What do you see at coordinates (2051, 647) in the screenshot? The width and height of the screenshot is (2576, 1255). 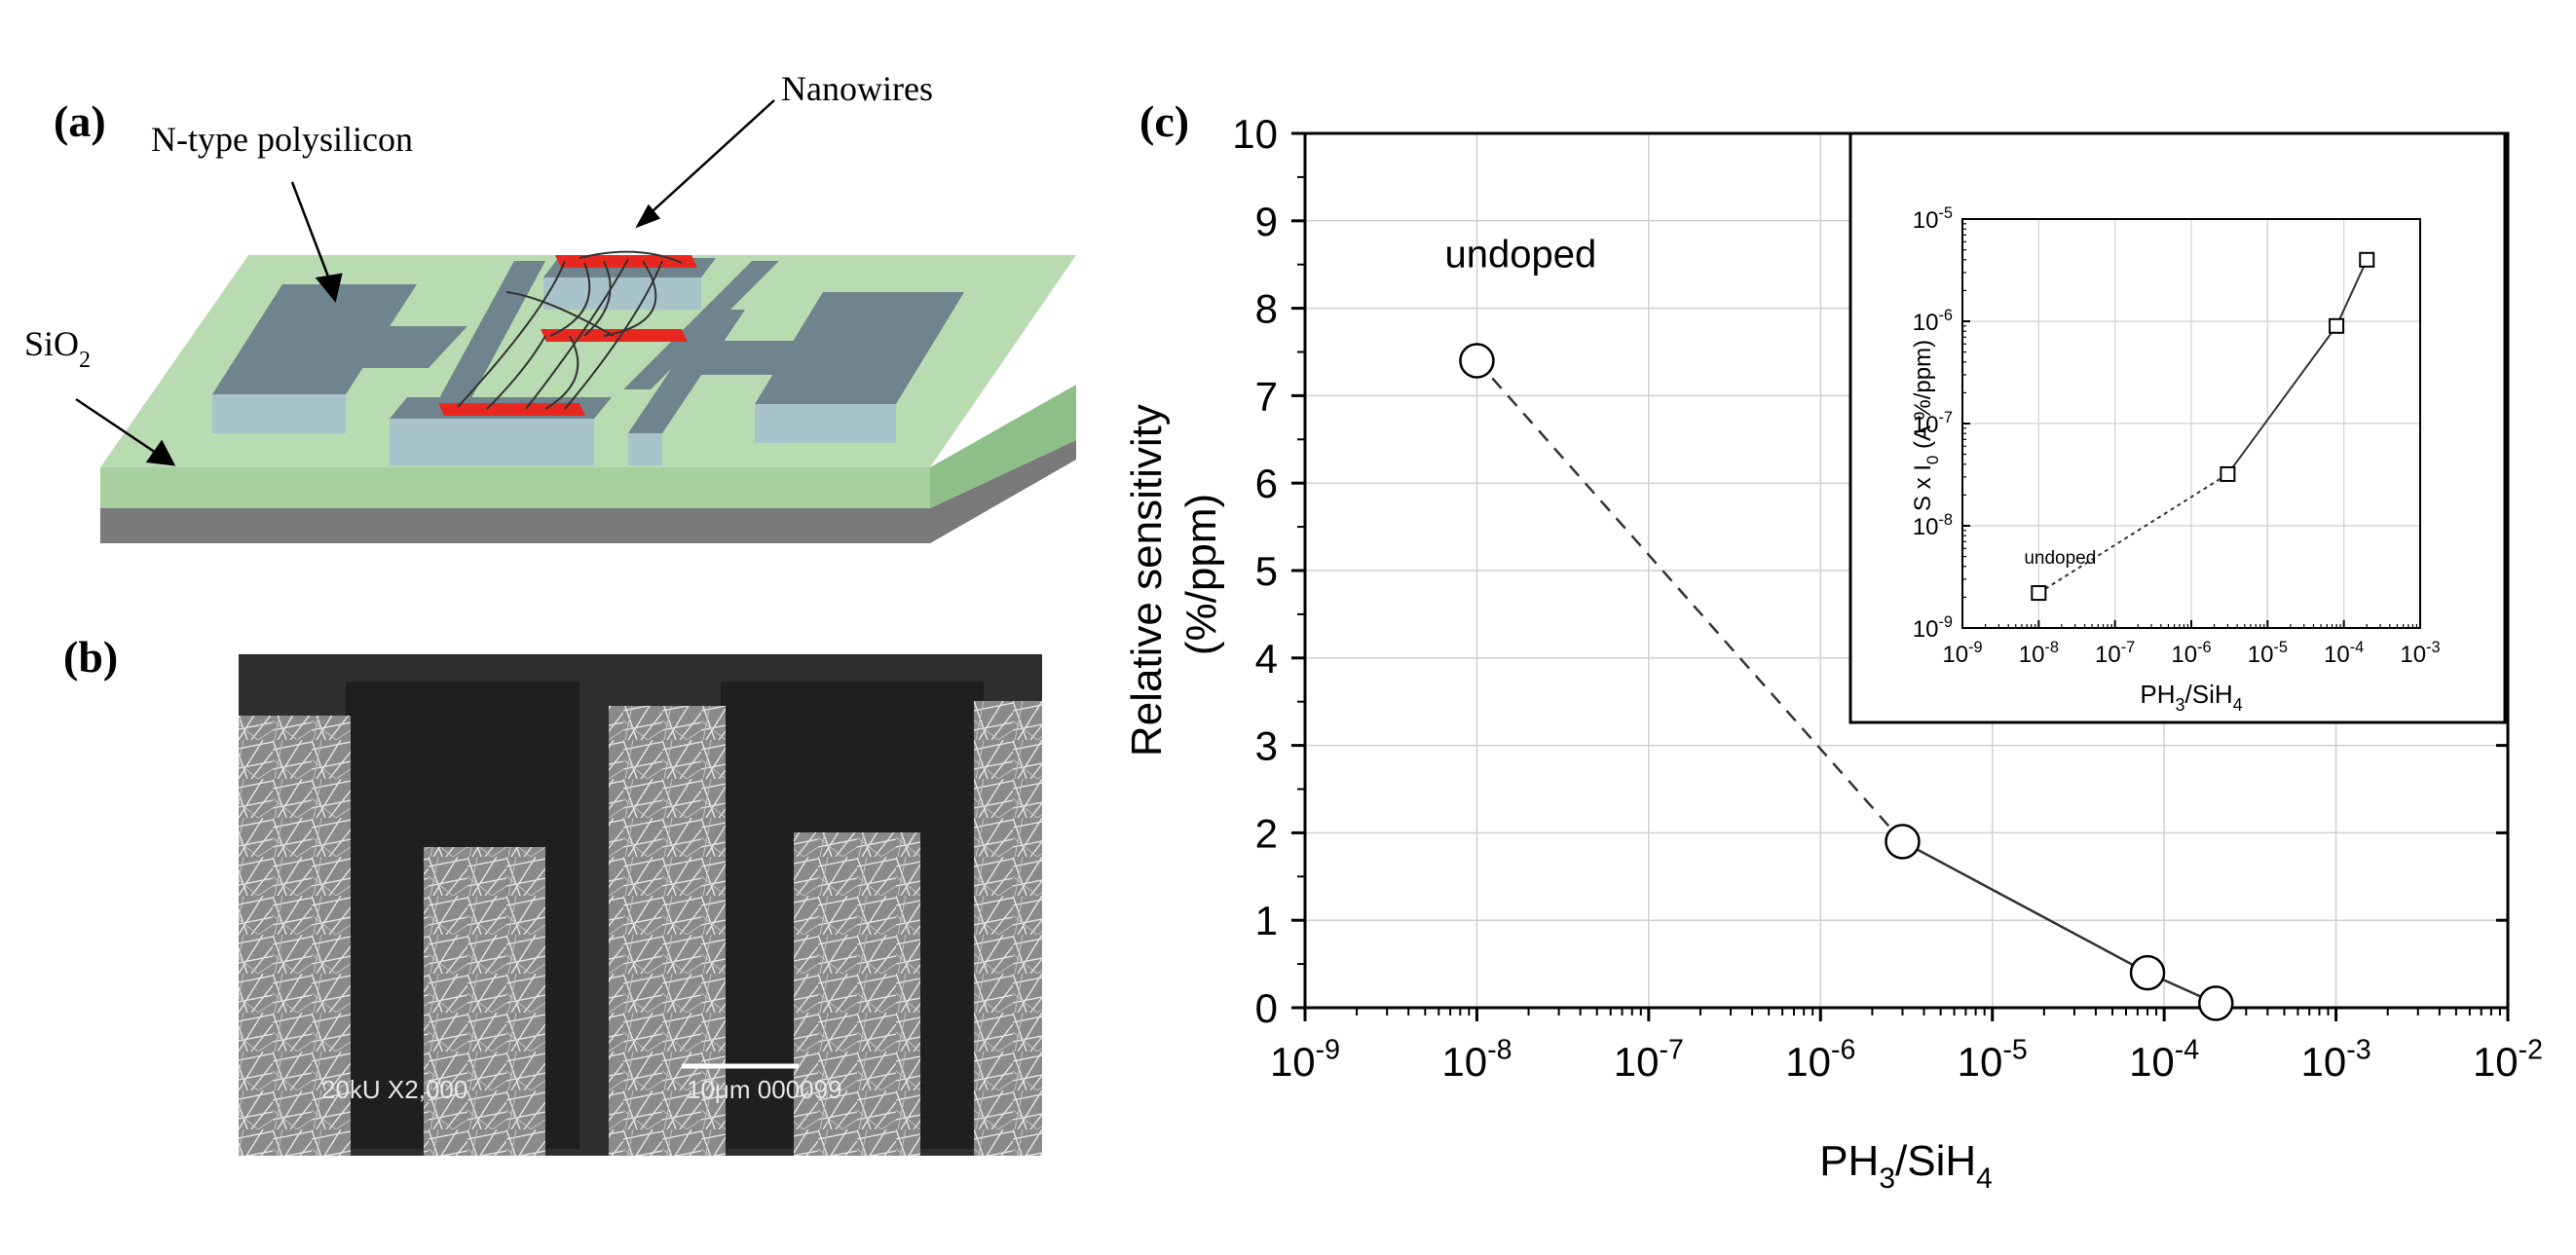 I see `inset-x-tick-label-exponent: -8` at bounding box center [2051, 647].